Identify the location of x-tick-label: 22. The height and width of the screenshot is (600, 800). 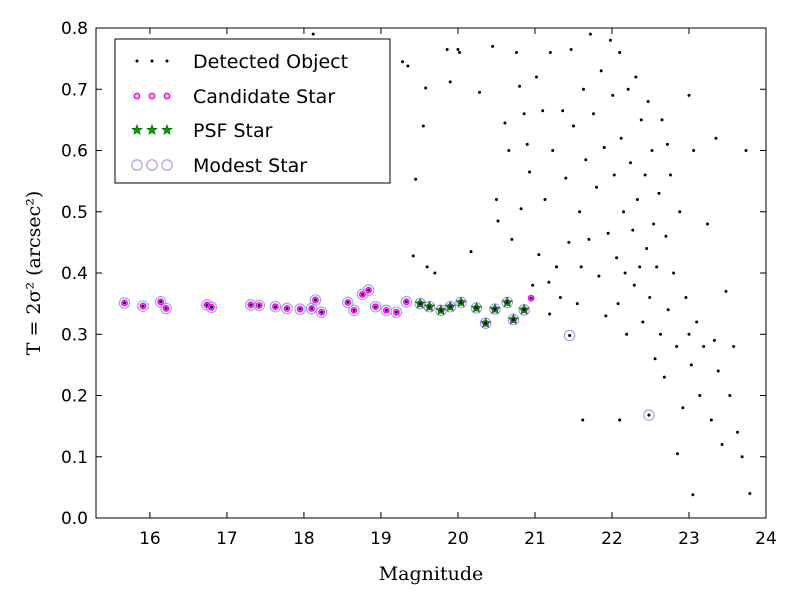
(612, 539).